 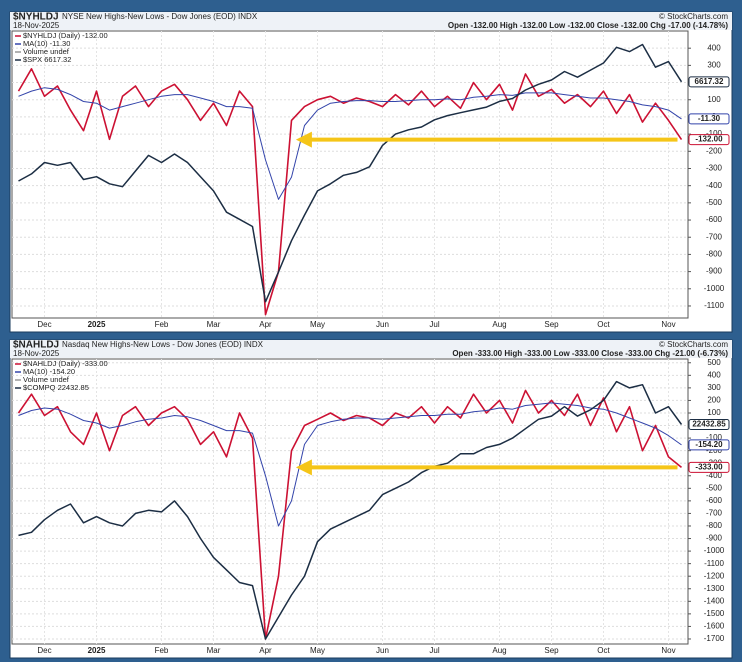 What do you see at coordinates (714, 168) in the screenshot?
I see `y-tick-label: -300` at bounding box center [714, 168].